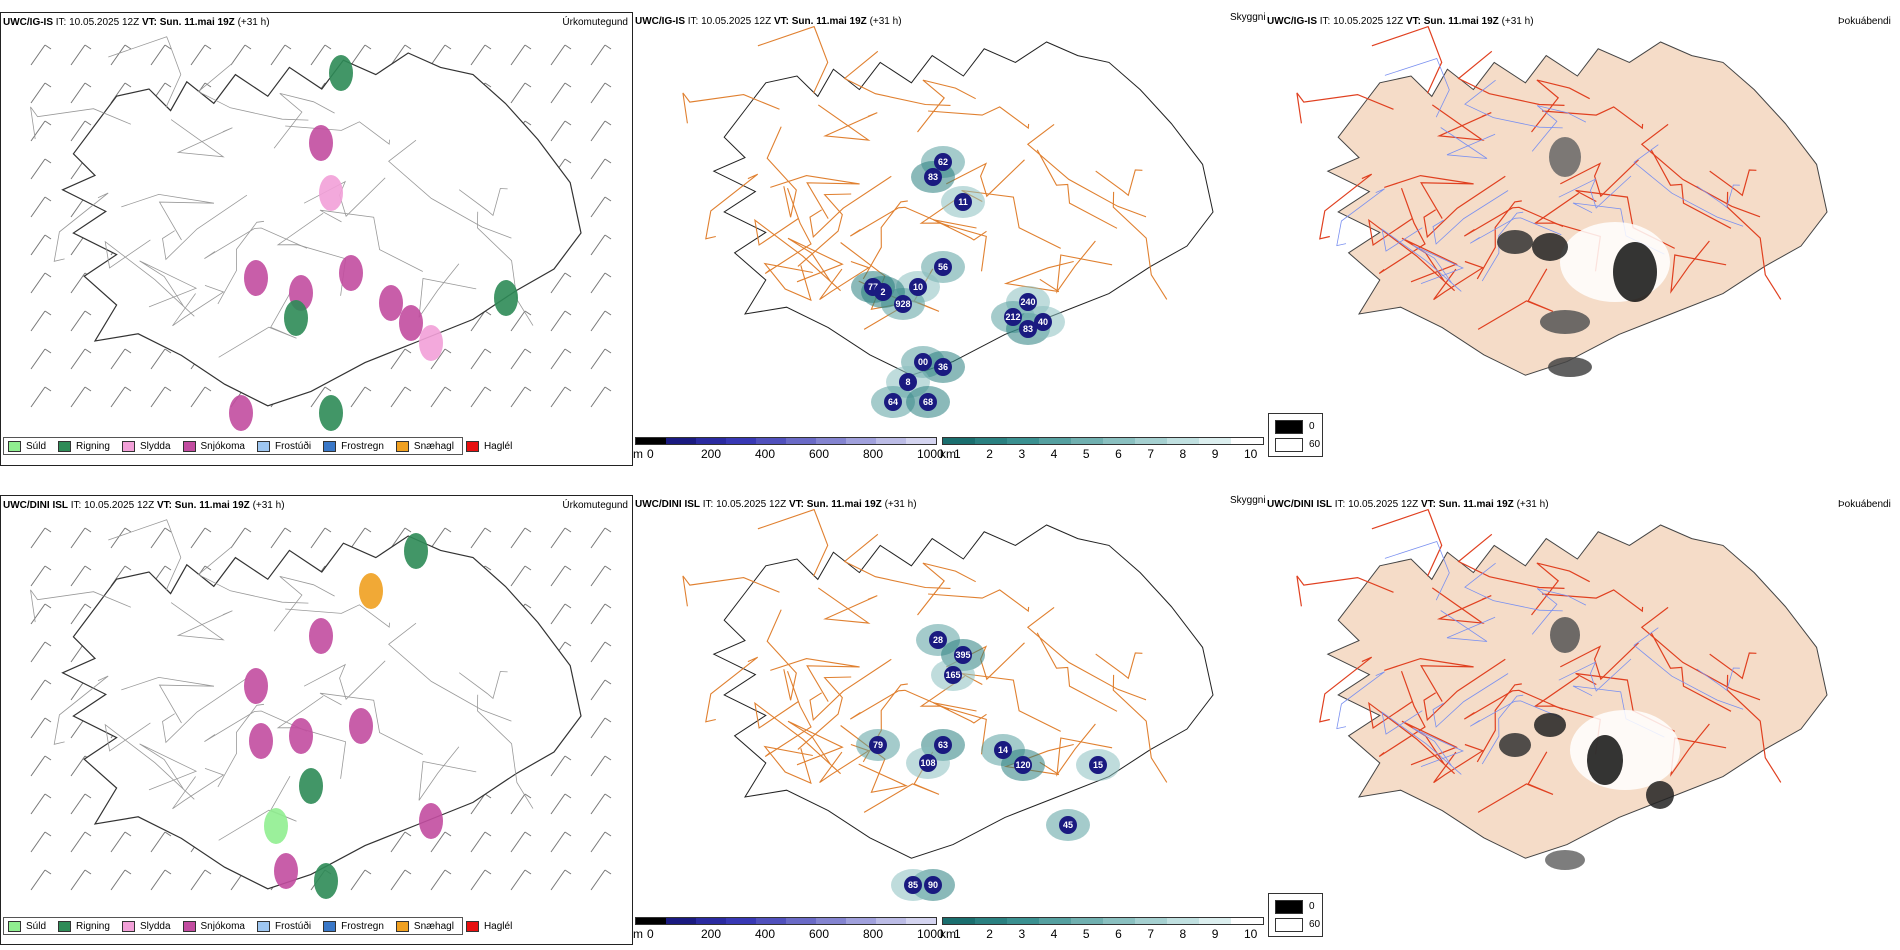 Image resolution: width=1900 pixels, height=950 pixels. I want to click on ceiling-value-label: 85, so click(913, 885).